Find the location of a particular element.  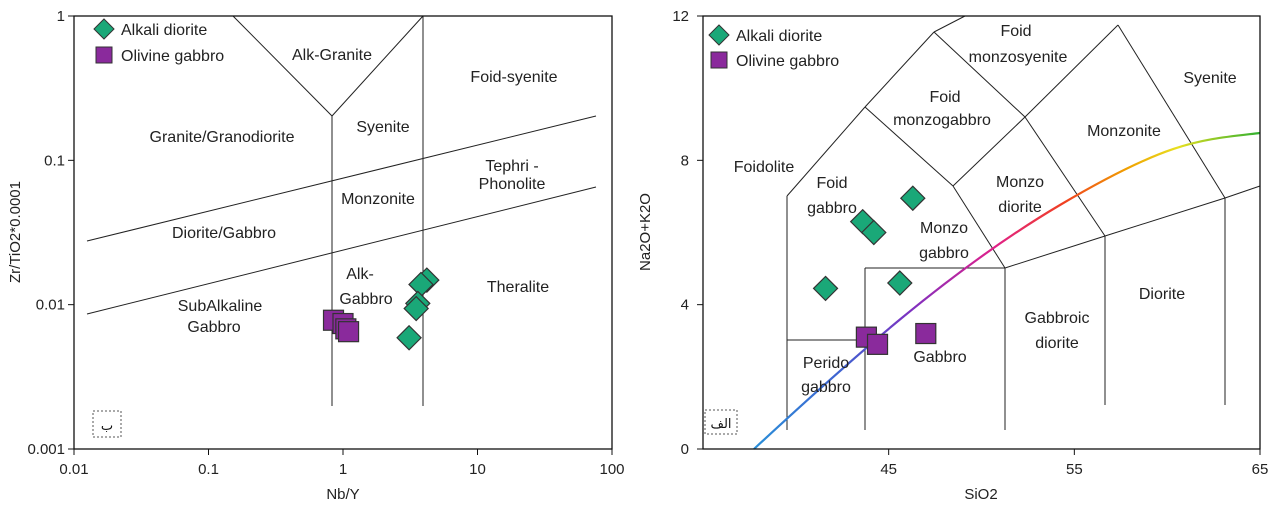

y-tick-label: 0.01 is located at coordinates (50, 305).